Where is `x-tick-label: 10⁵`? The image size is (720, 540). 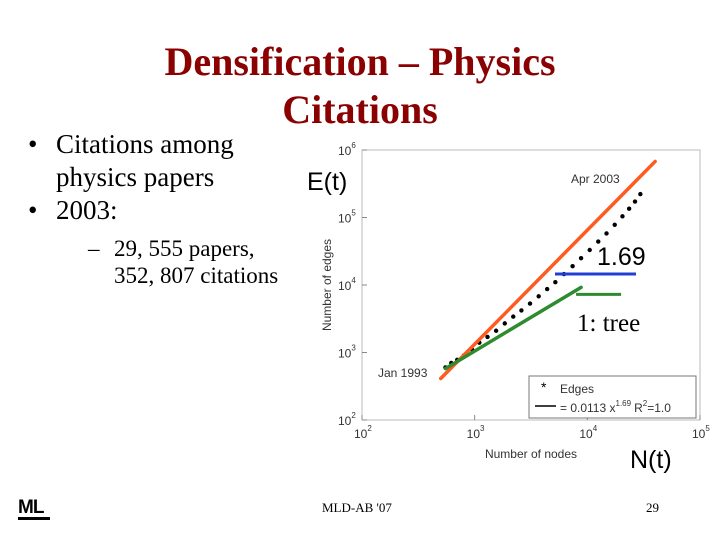 x-tick-label: 10⁵ is located at coordinates (701, 432).